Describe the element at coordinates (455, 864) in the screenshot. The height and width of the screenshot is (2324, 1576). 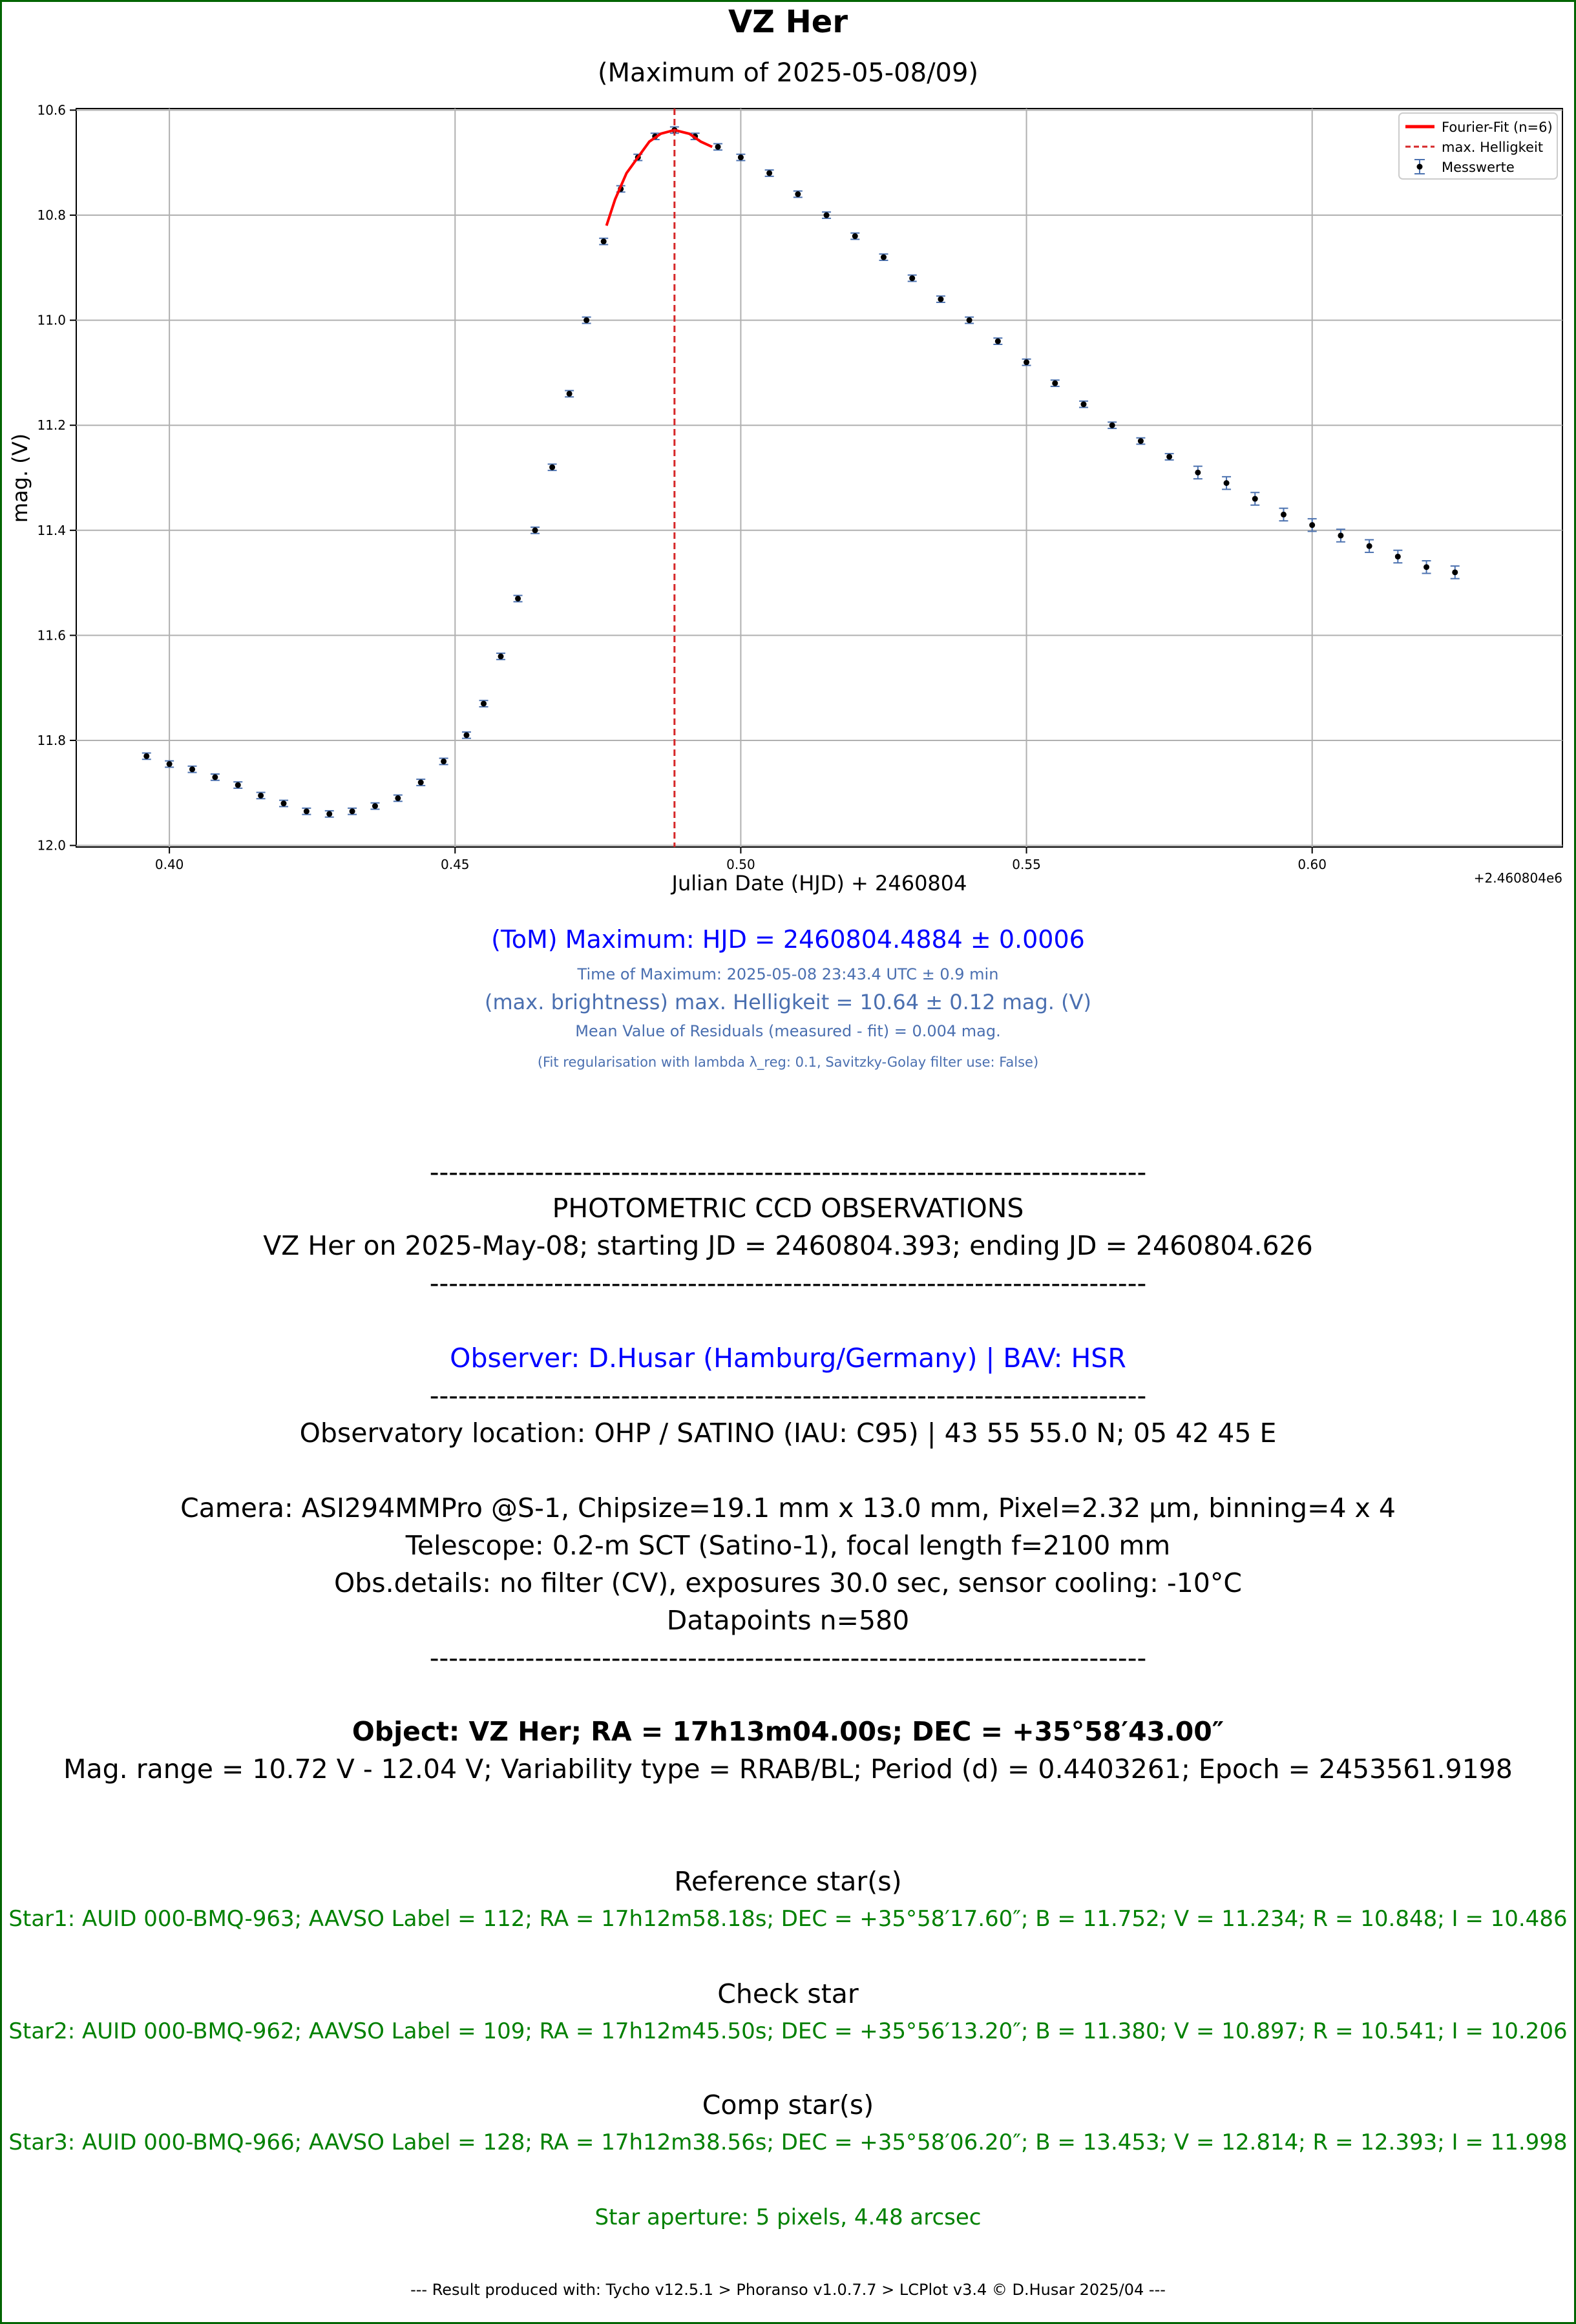
I see `x-tick-label: 0.45` at that location.